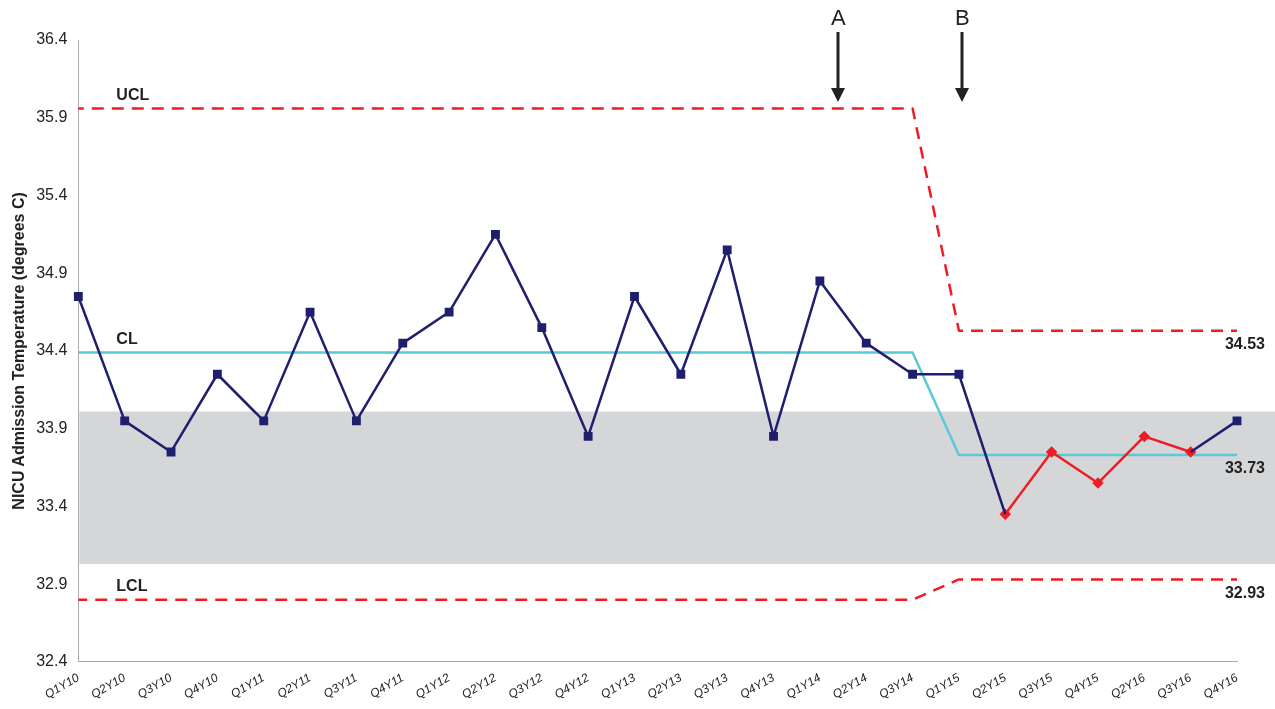 This screenshot has height=709, width=1275. I want to click on y-tick-label: 35.9, so click(52, 117).